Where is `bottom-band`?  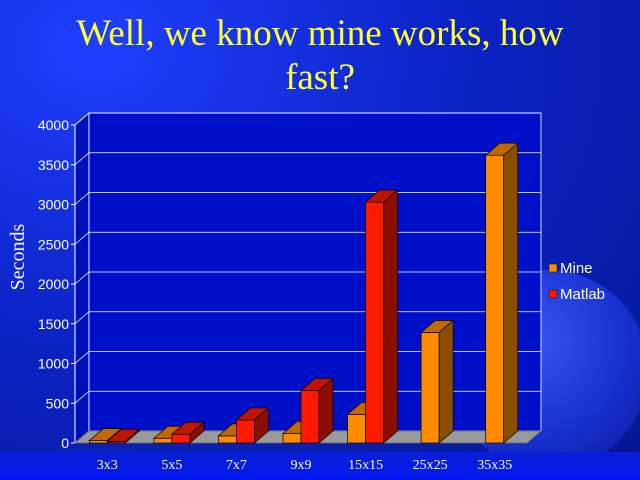
bottom-band is located at coordinates (320, 466).